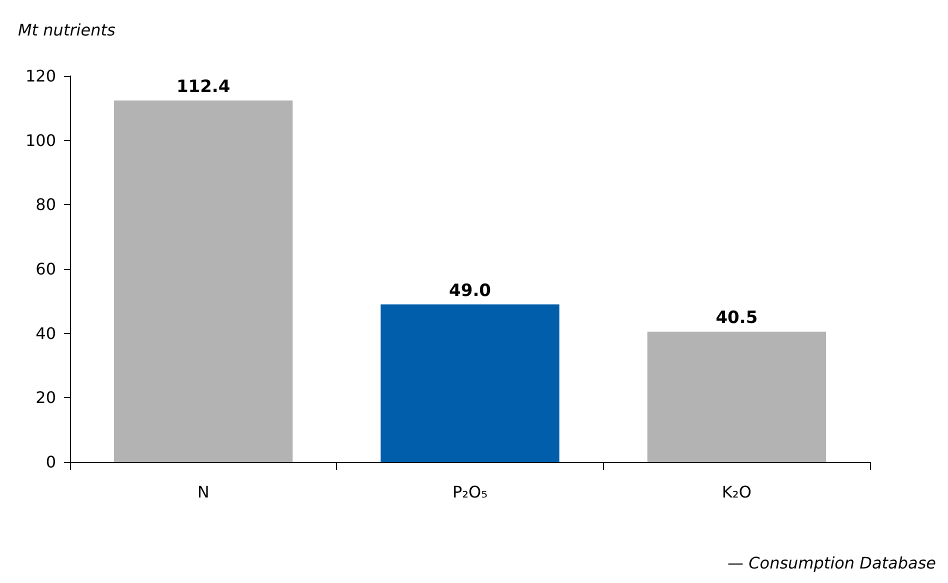  Describe the element at coordinates (737, 318) in the screenshot. I see `data-label: 40.5` at that location.